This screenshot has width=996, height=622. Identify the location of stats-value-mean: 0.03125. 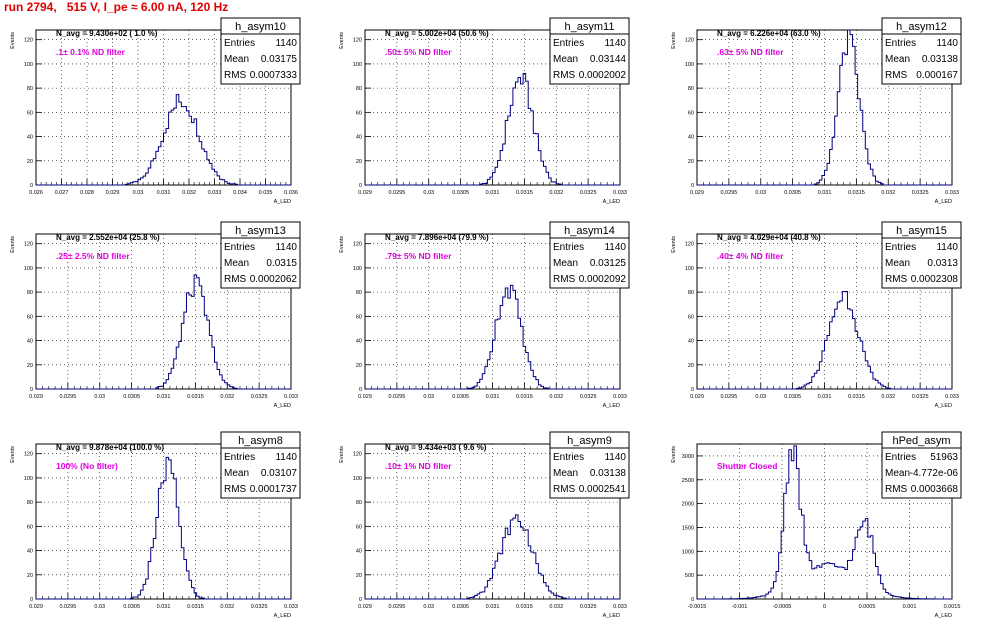
(608, 263).